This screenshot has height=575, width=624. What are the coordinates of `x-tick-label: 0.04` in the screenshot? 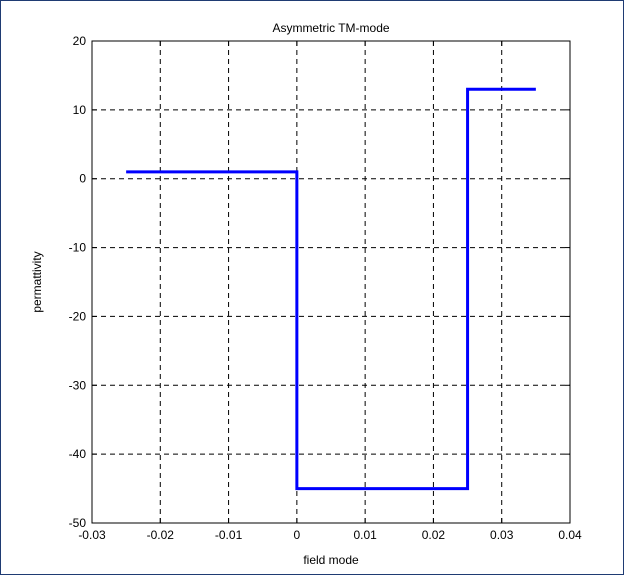 It's located at (570, 535).